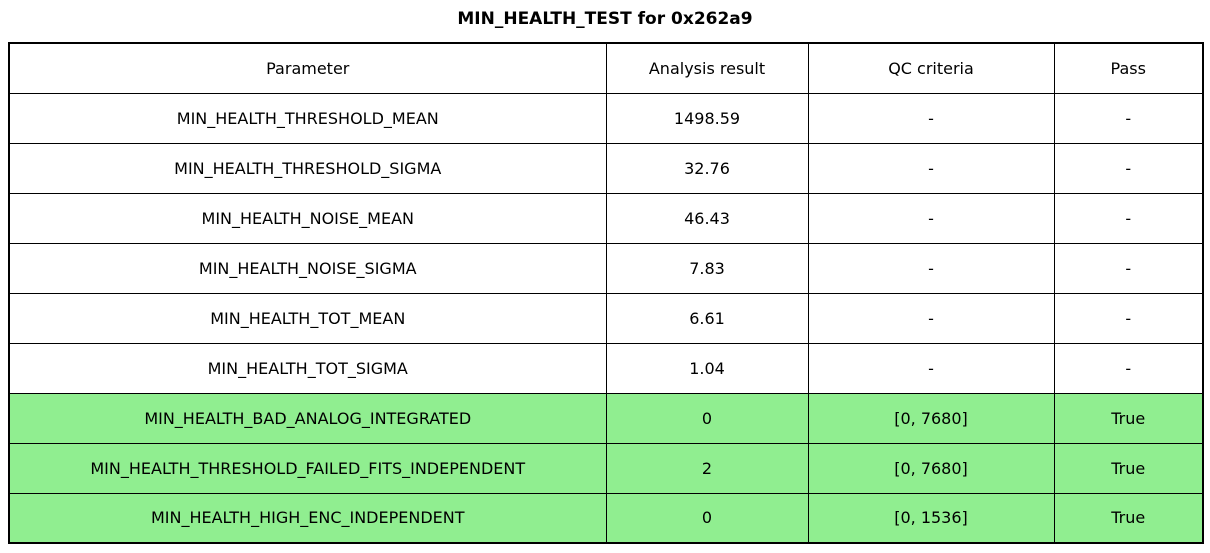 This screenshot has height=553, width=1210. Describe the element at coordinates (707, 168) in the screenshot. I see `analysis-result-cell: 32.76` at that location.